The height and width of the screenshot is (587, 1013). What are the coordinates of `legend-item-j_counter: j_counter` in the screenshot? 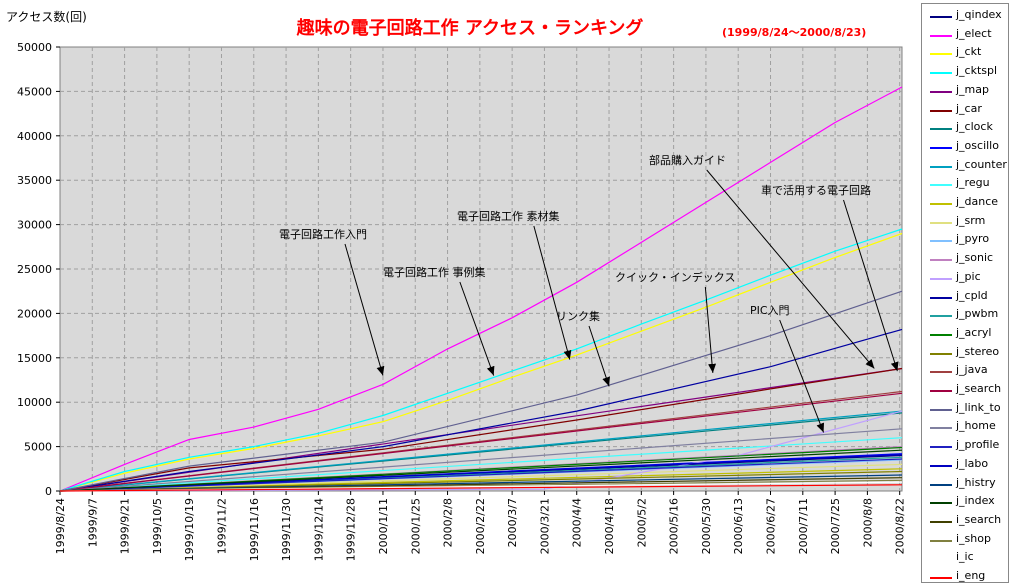 It's located at (967, 166).